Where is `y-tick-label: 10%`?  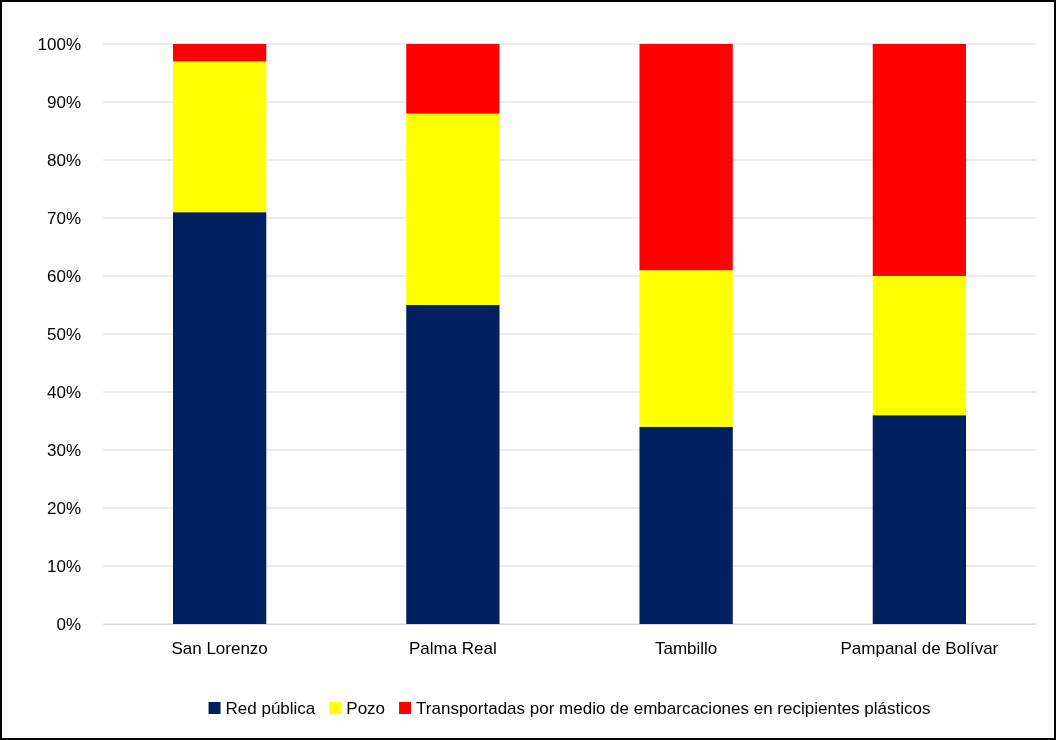 y-tick-label: 10% is located at coordinates (63, 566).